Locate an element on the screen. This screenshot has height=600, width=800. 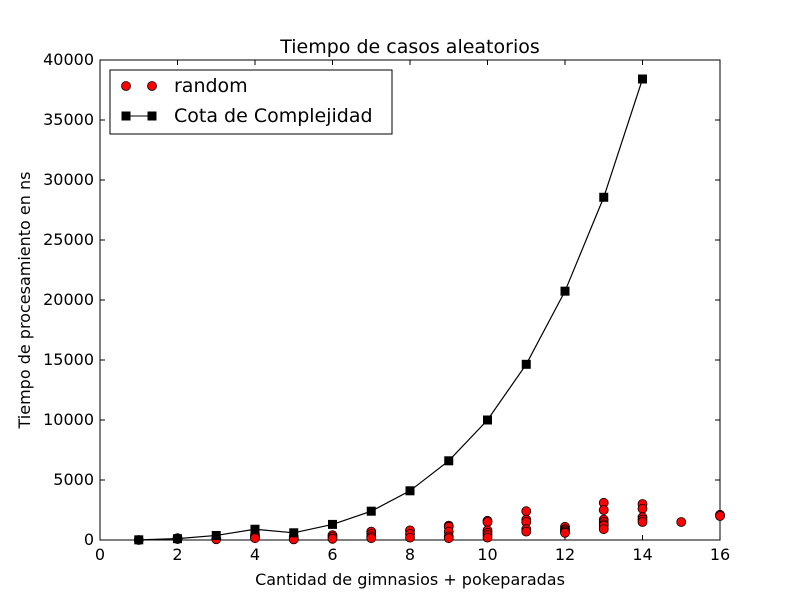
x-axis-label: Cantidad de gimnasios + pokeparadas is located at coordinates (410, 579).